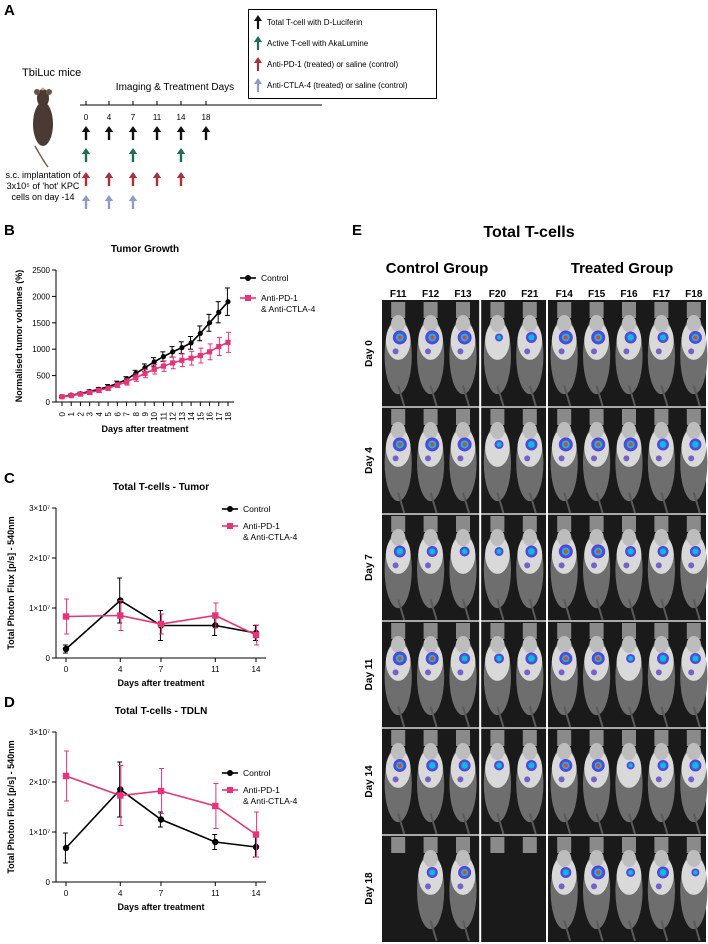 This screenshot has width=708, height=944. Describe the element at coordinates (210, 415) in the screenshot. I see `x-tick-label: 16` at that location.